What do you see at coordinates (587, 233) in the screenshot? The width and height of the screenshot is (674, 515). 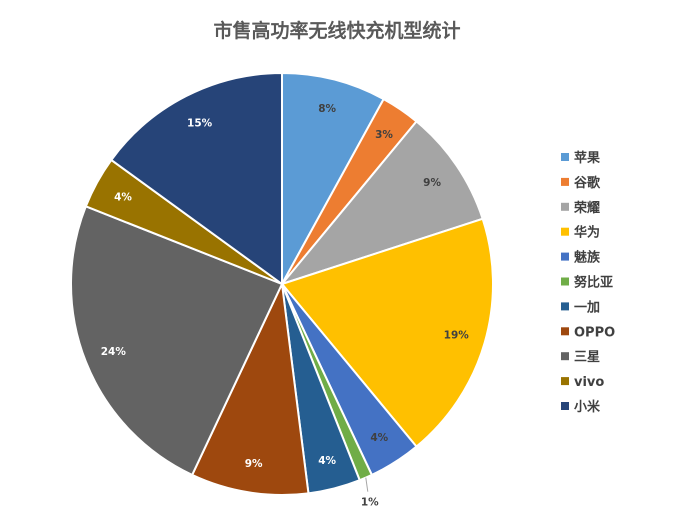 I see `legend-label-4: 华为` at bounding box center [587, 233].